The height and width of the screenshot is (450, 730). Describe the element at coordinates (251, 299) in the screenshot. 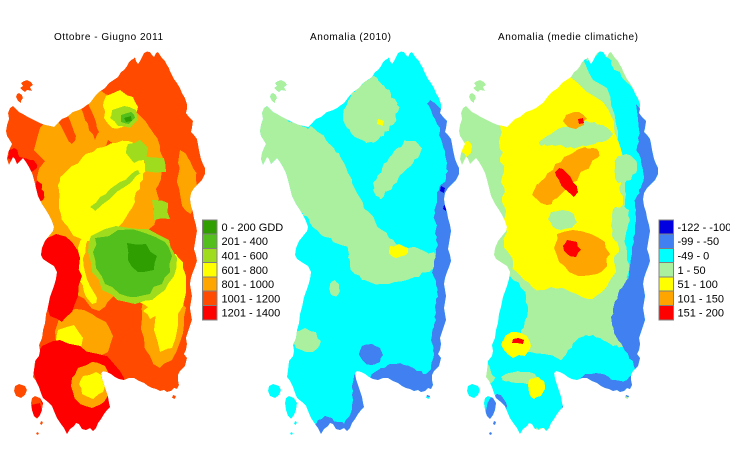

I see `svg-text: 1001 - 1200` at that location.